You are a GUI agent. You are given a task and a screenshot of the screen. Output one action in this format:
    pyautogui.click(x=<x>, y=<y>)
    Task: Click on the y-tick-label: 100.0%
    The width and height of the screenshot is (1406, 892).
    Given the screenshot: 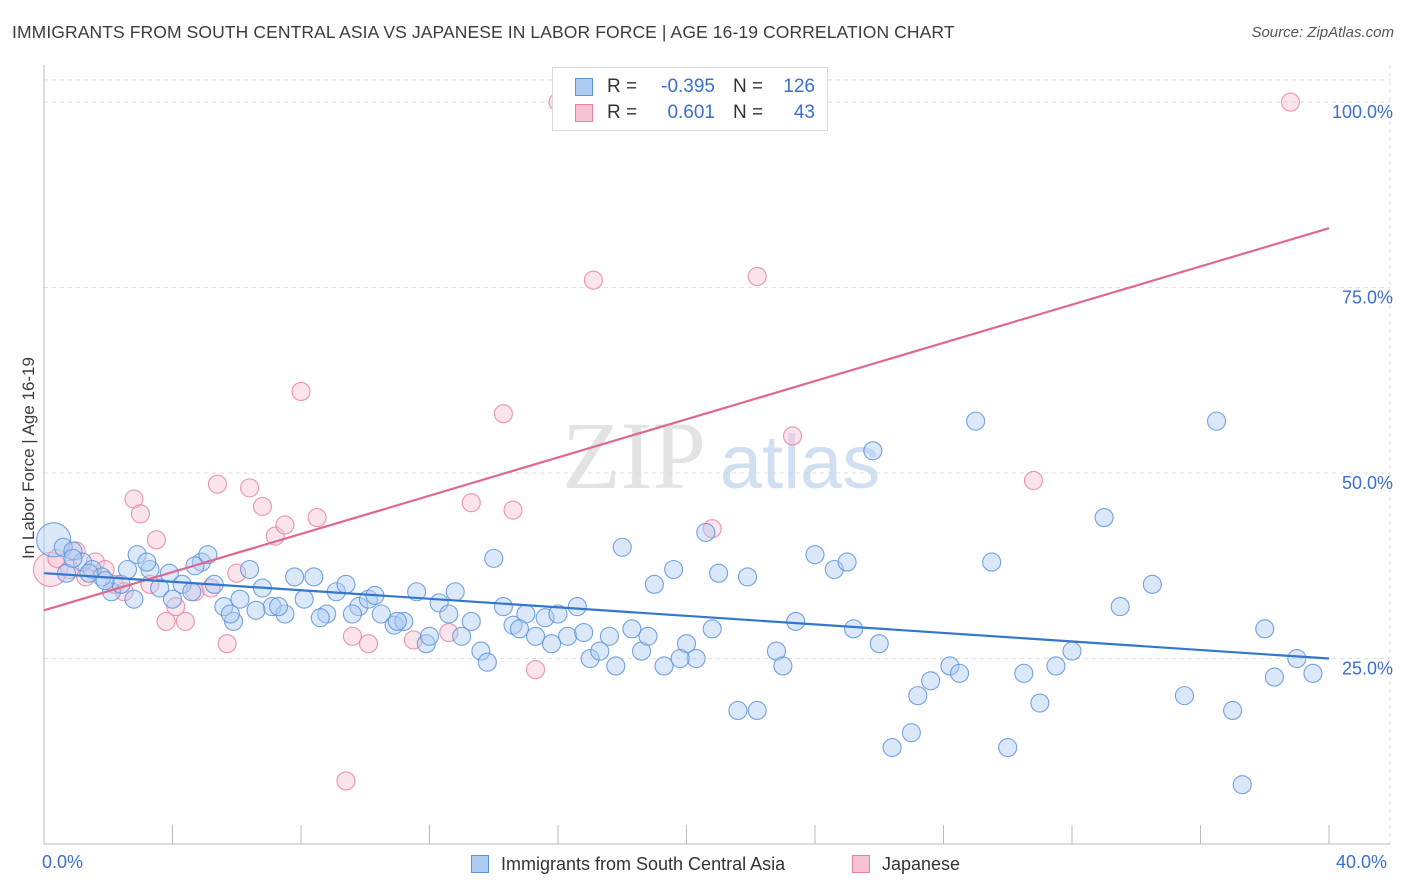 What is the action you would take?
    pyautogui.click(x=1362, y=112)
    